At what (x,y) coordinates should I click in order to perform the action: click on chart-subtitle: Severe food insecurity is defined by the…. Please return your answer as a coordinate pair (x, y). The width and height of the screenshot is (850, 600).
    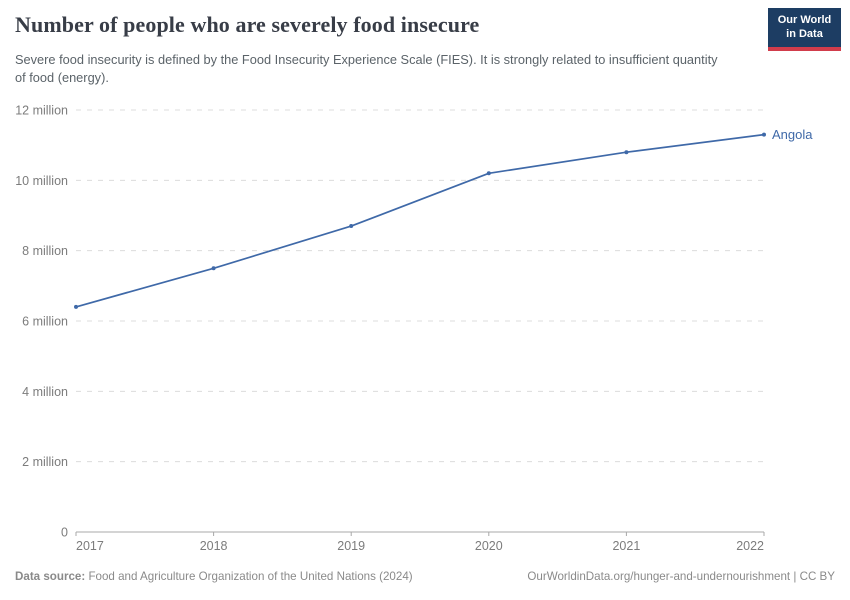
    Looking at the image, I should click on (366, 69).